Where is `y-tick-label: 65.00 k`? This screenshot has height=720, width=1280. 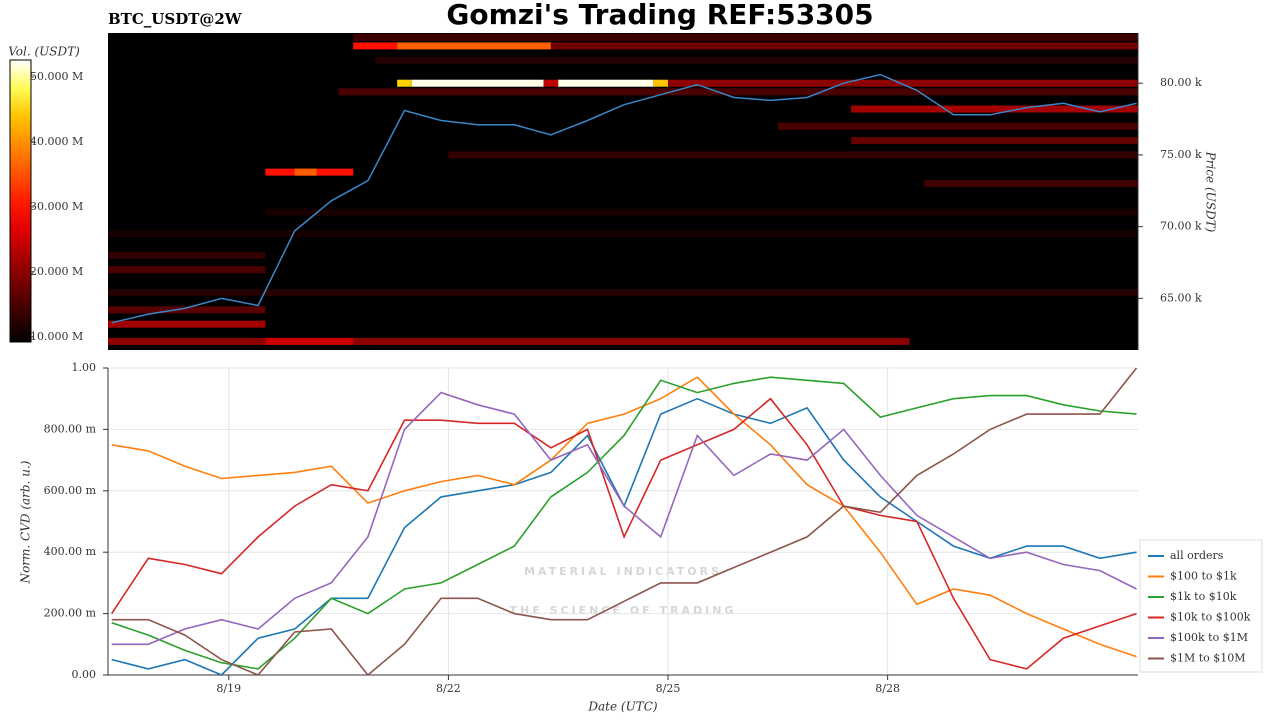 y-tick-label: 65.00 k is located at coordinates (1181, 297).